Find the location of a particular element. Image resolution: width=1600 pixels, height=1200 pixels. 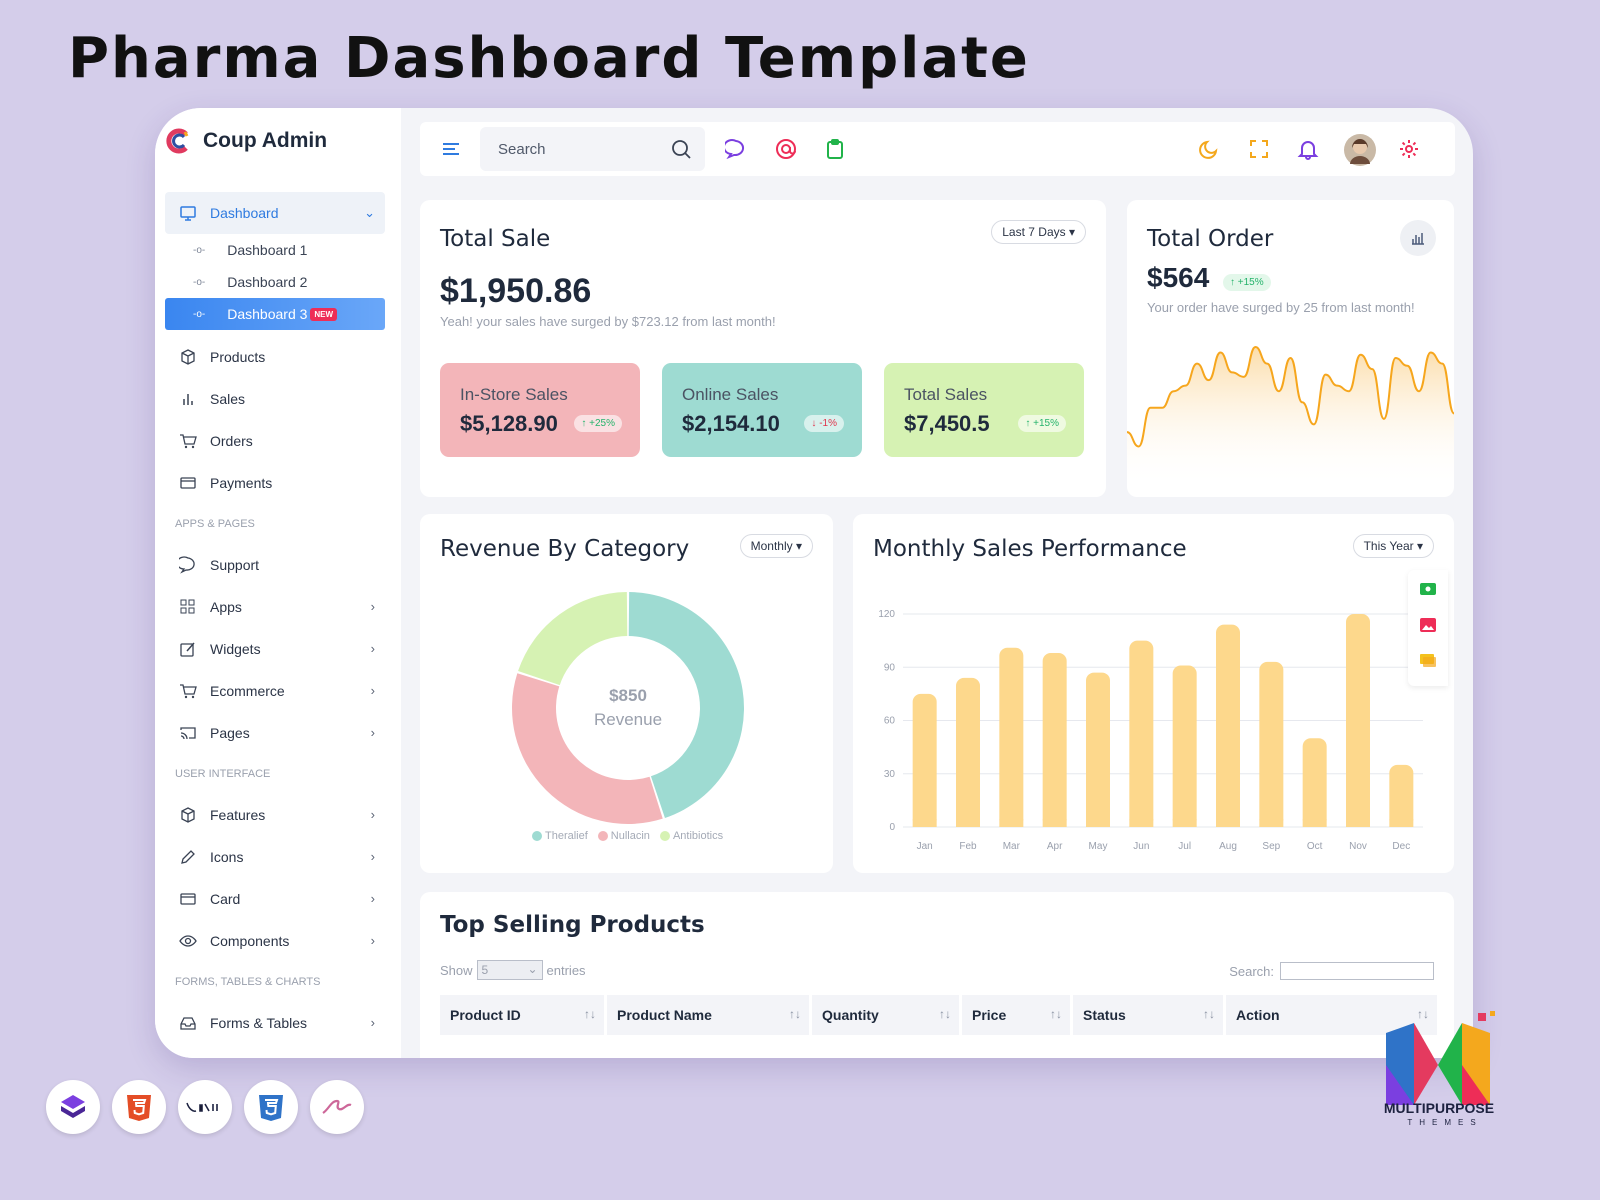

sidebar-item-forms-tables: Forms & Tables › is located at coordinates (275, 1023).